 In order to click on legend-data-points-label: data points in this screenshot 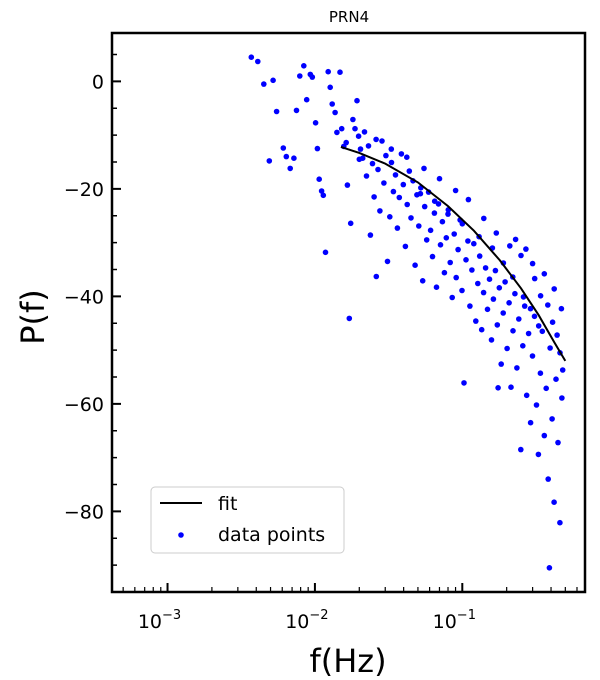, I will do `click(271, 535)`.